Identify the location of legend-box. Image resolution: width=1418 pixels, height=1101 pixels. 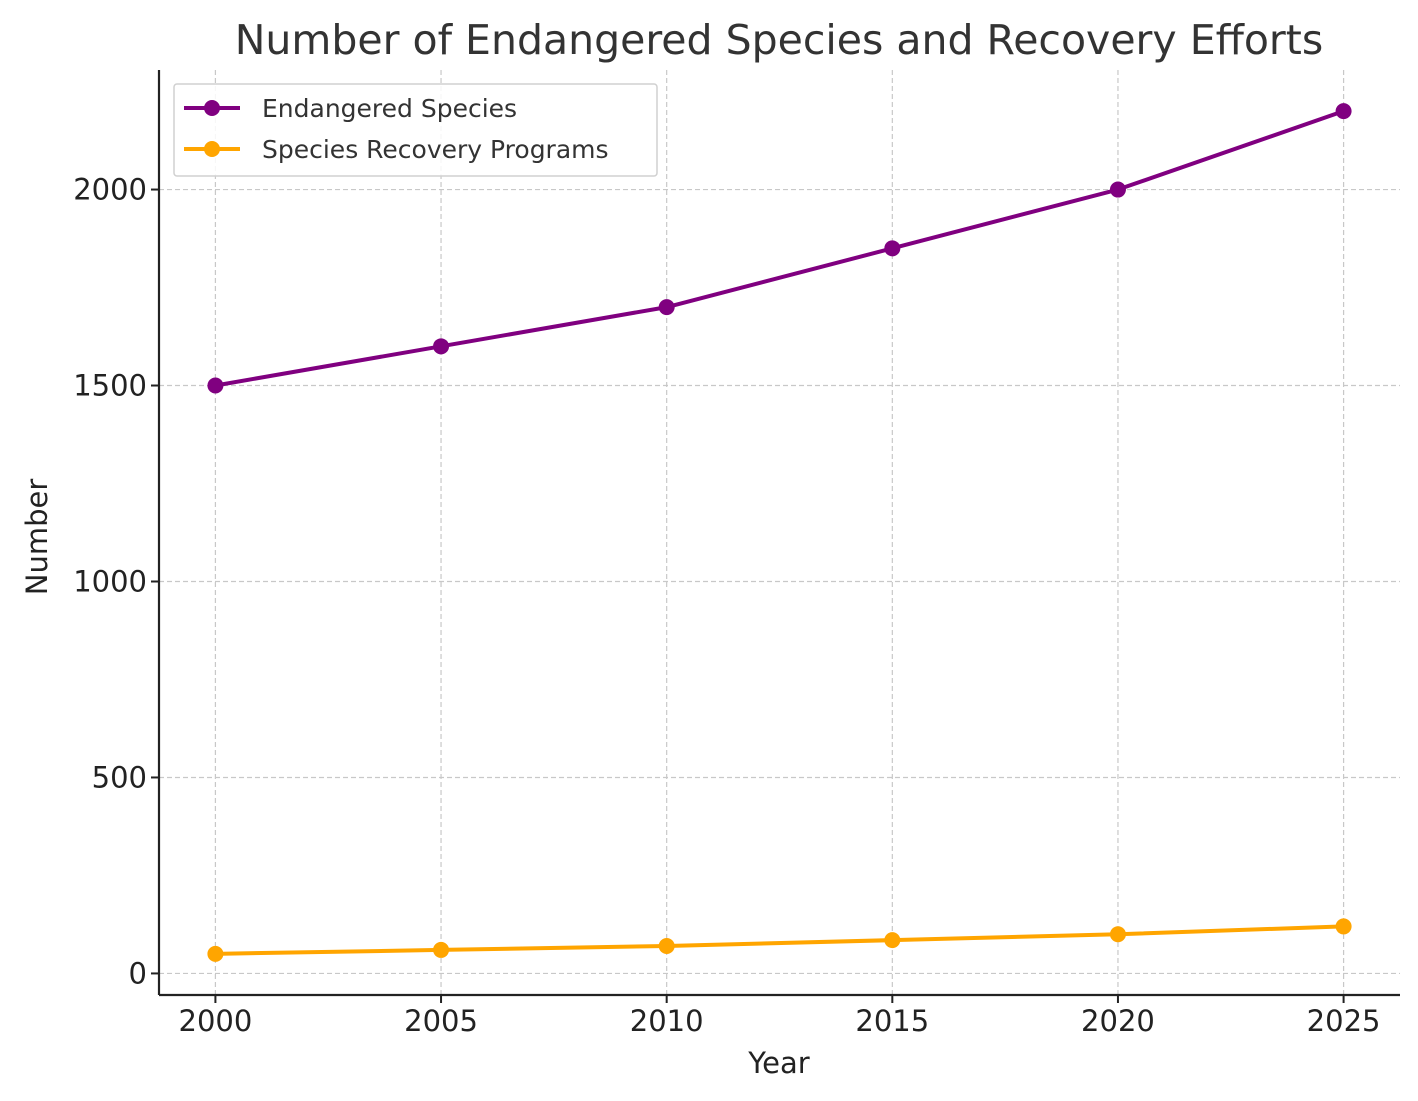
(415, 130).